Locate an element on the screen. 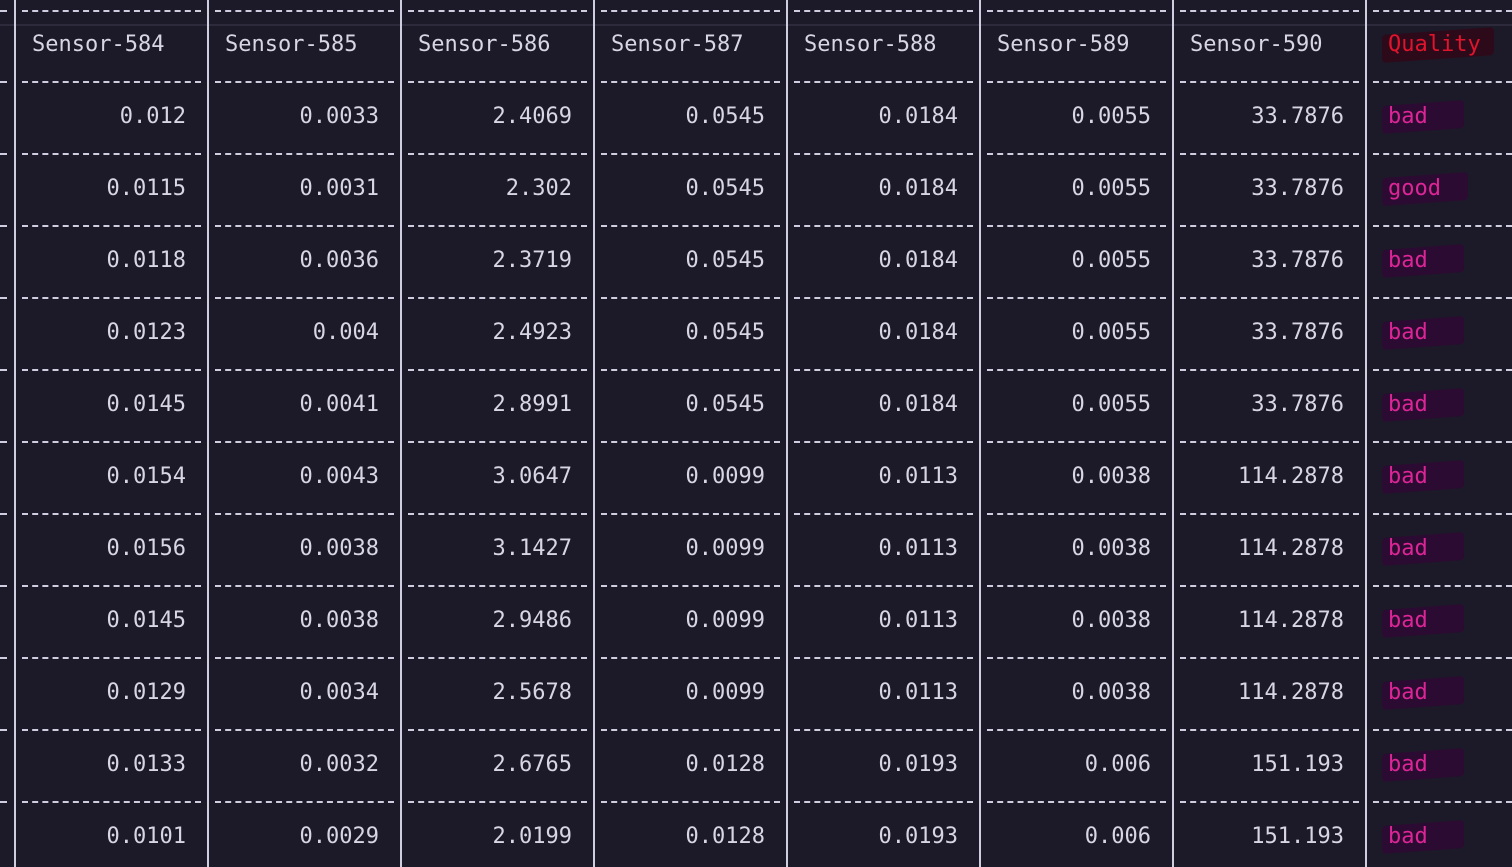  table-cell: 0.0193 is located at coordinates (918, 764).